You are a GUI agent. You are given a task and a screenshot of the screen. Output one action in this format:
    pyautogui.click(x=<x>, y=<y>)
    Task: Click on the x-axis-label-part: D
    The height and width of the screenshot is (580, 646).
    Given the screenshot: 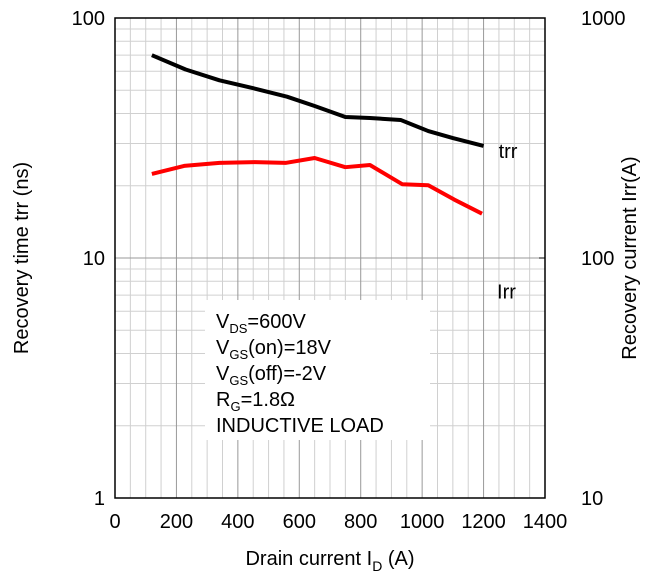 What is the action you would take?
    pyautogui.click(x=377, y=566)
    